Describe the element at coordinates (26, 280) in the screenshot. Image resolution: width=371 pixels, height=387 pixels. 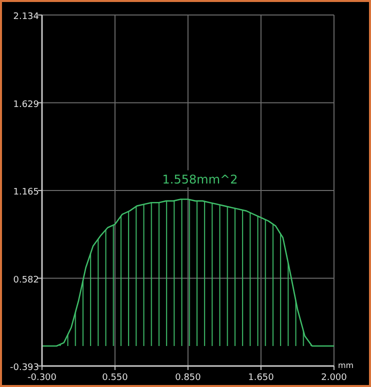
I see `text: 0.582` at that location.